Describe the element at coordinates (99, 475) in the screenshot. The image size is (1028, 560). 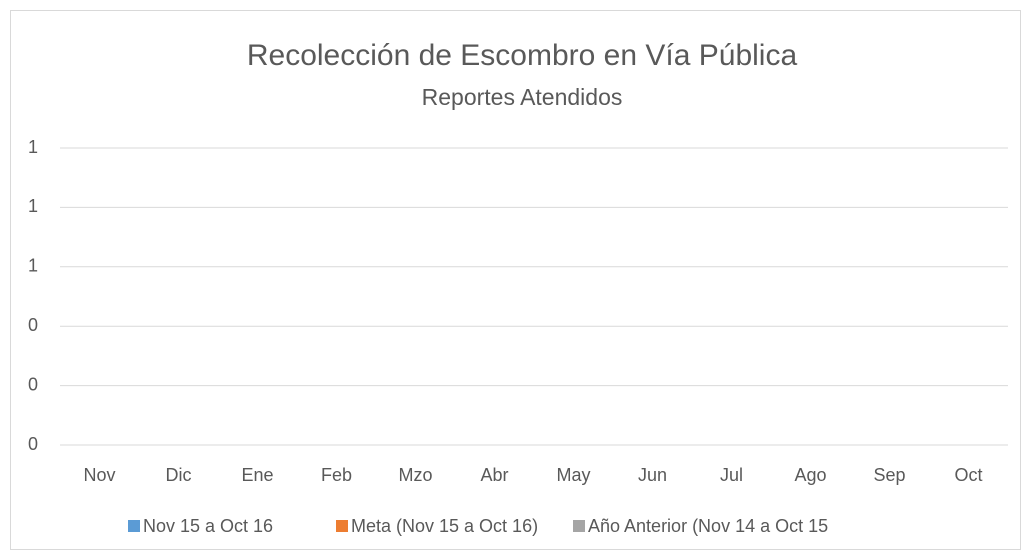
I see `x-tick-label: Nov` at that location.